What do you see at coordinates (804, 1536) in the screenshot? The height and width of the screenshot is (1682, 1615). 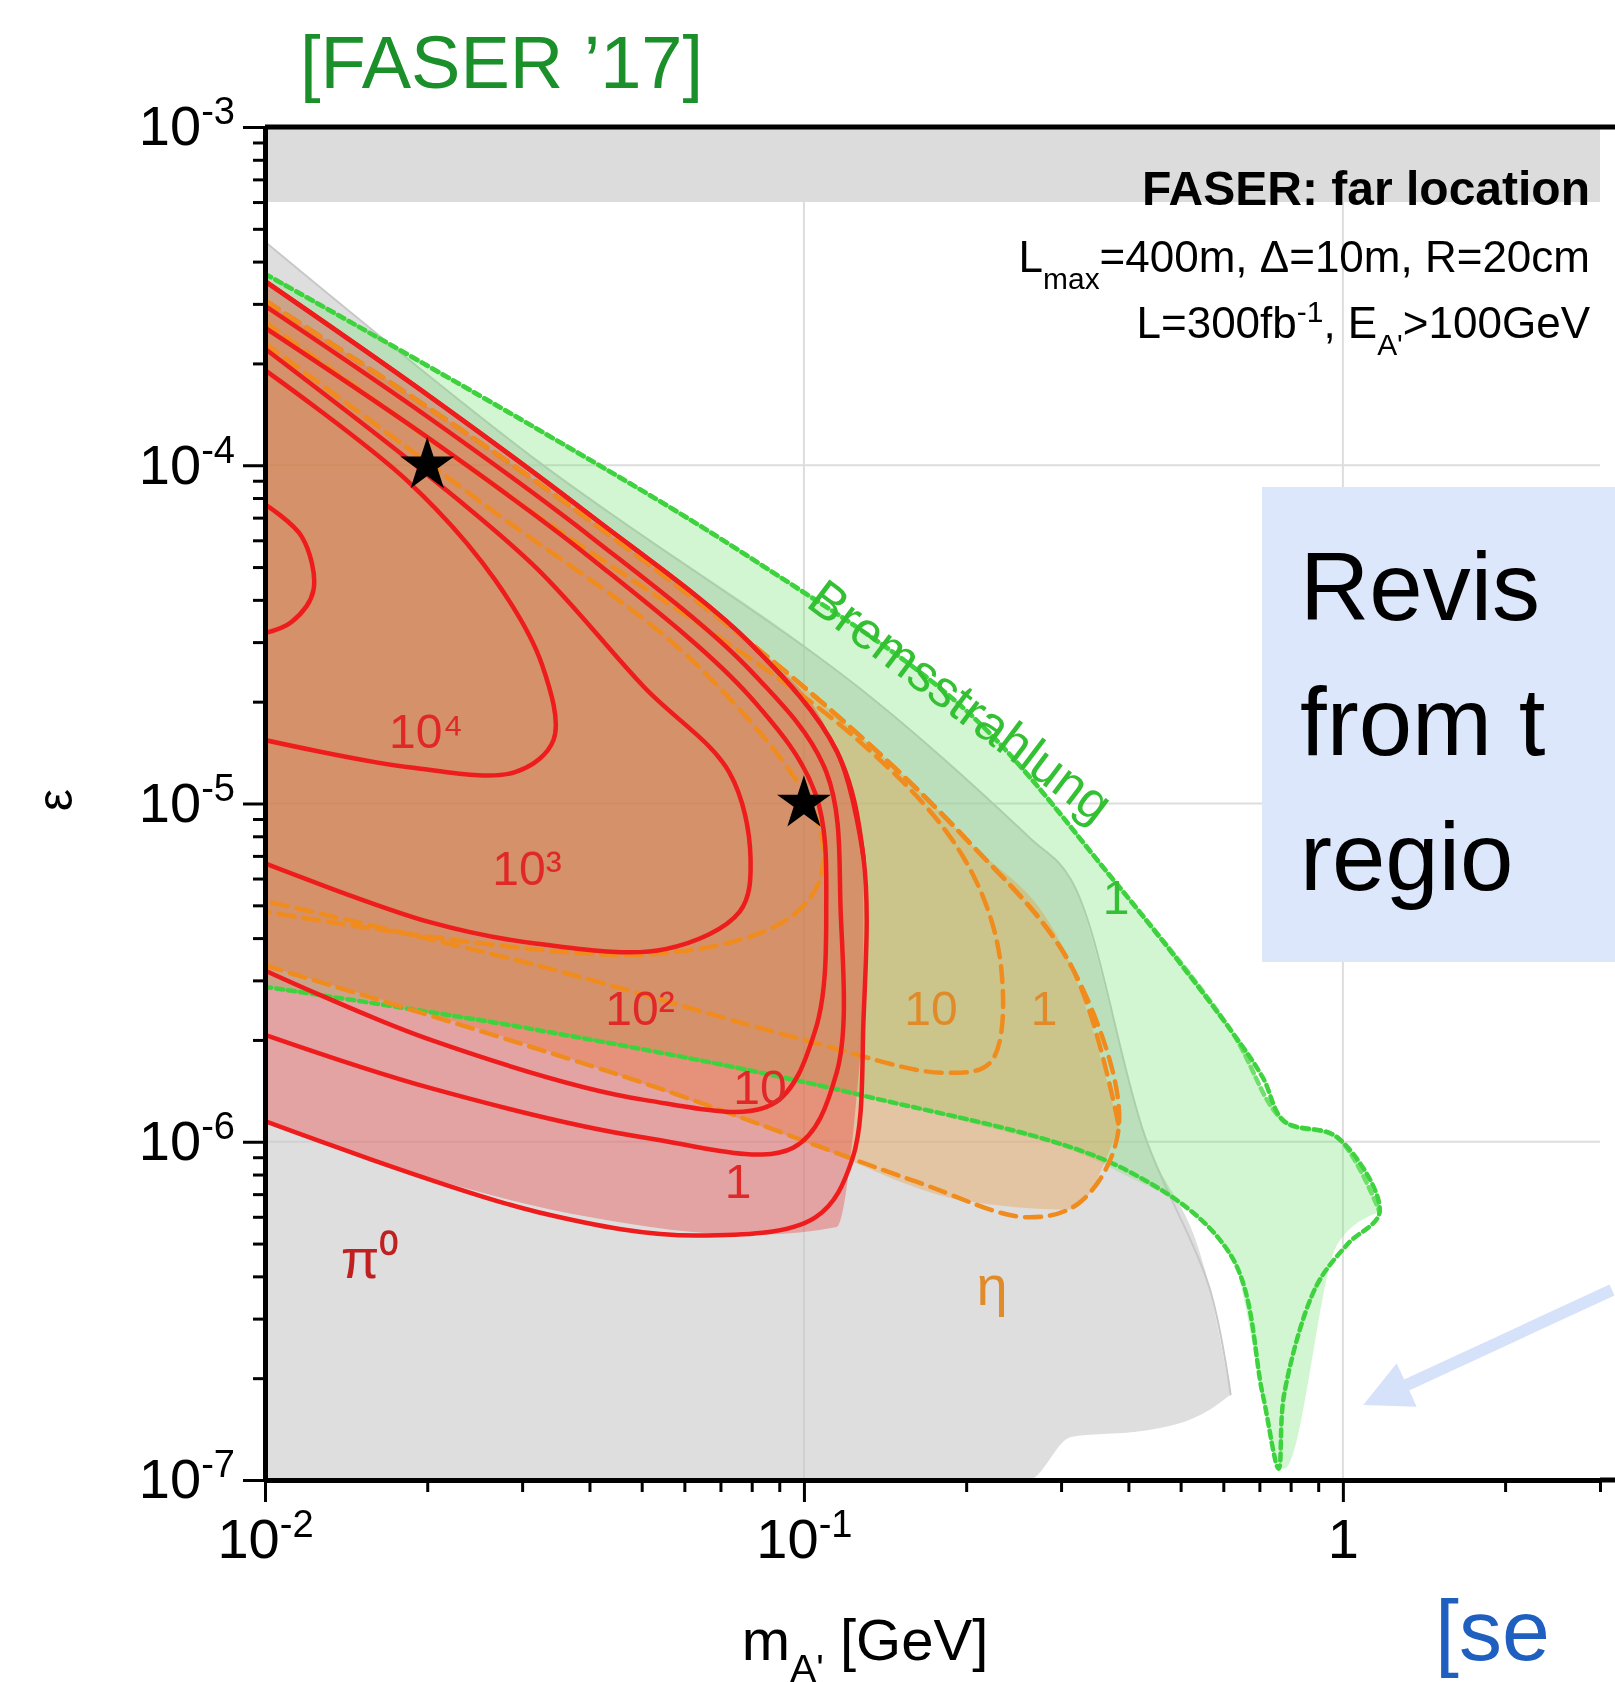 I see `x-tick-label: 10$^{-1}$` at bounding box center [804, 1536].